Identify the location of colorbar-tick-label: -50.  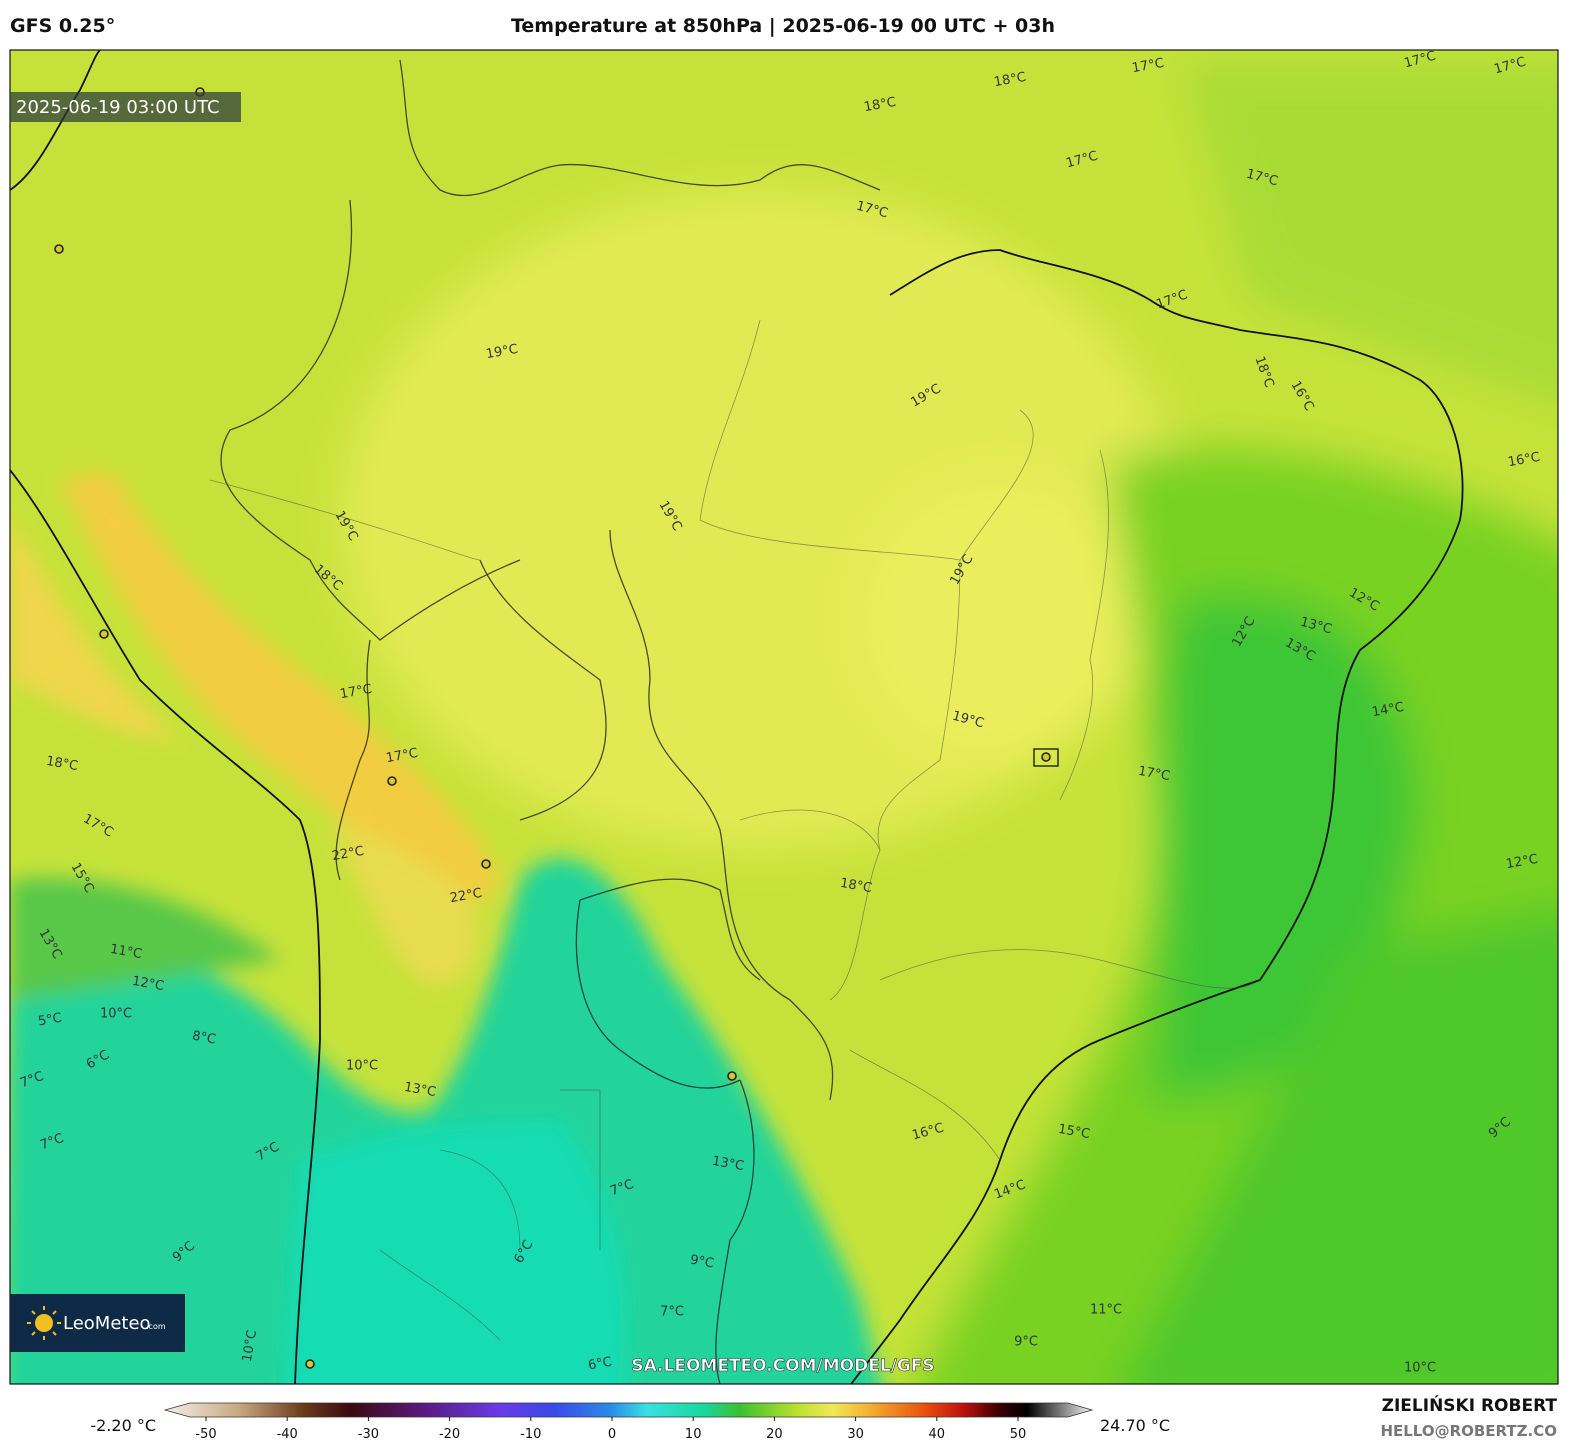
(205, 1434).